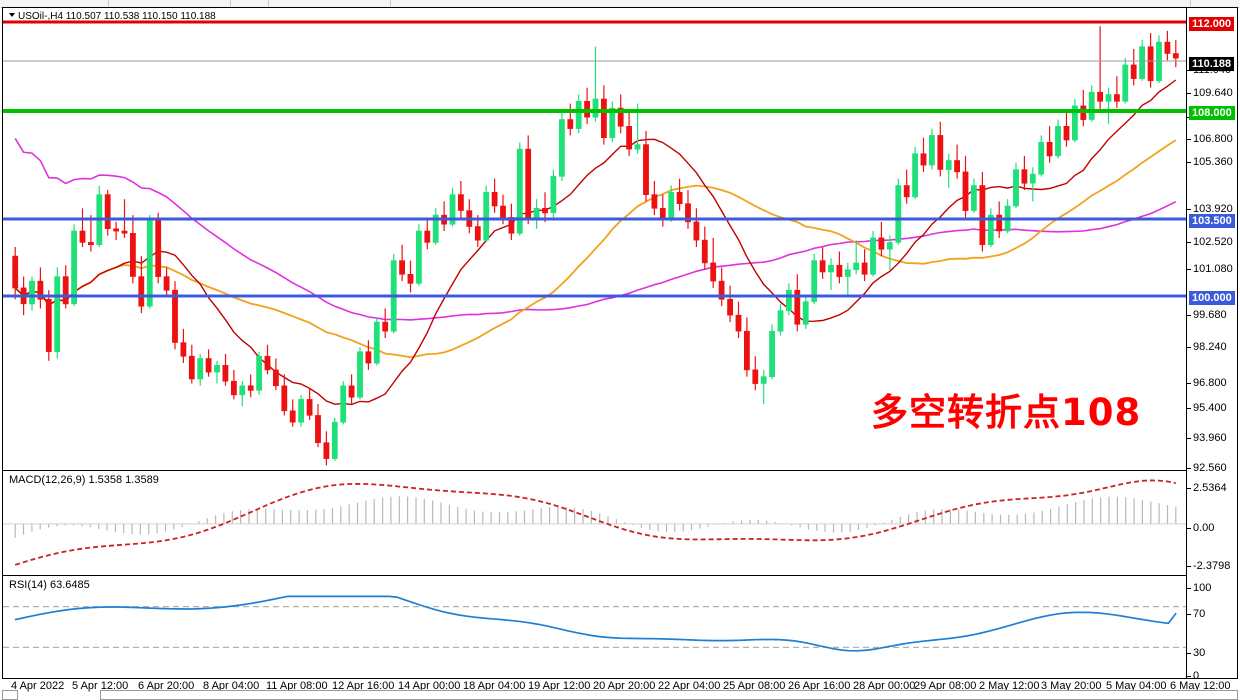  I want to click on time-axis-label: 6 Apr 20:00, so click(166, 686).